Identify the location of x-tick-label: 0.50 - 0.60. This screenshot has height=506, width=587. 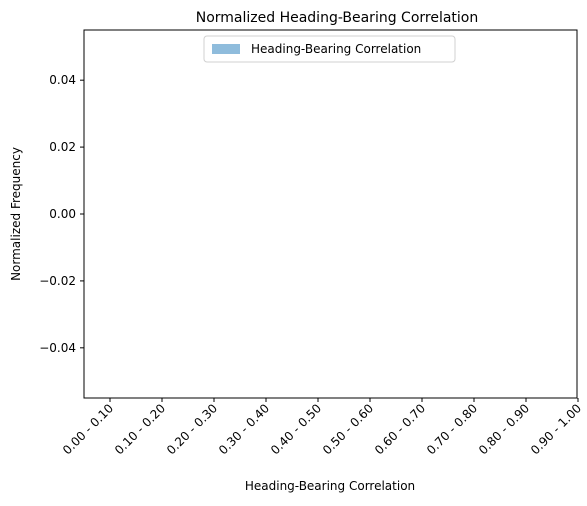
(348, 429).